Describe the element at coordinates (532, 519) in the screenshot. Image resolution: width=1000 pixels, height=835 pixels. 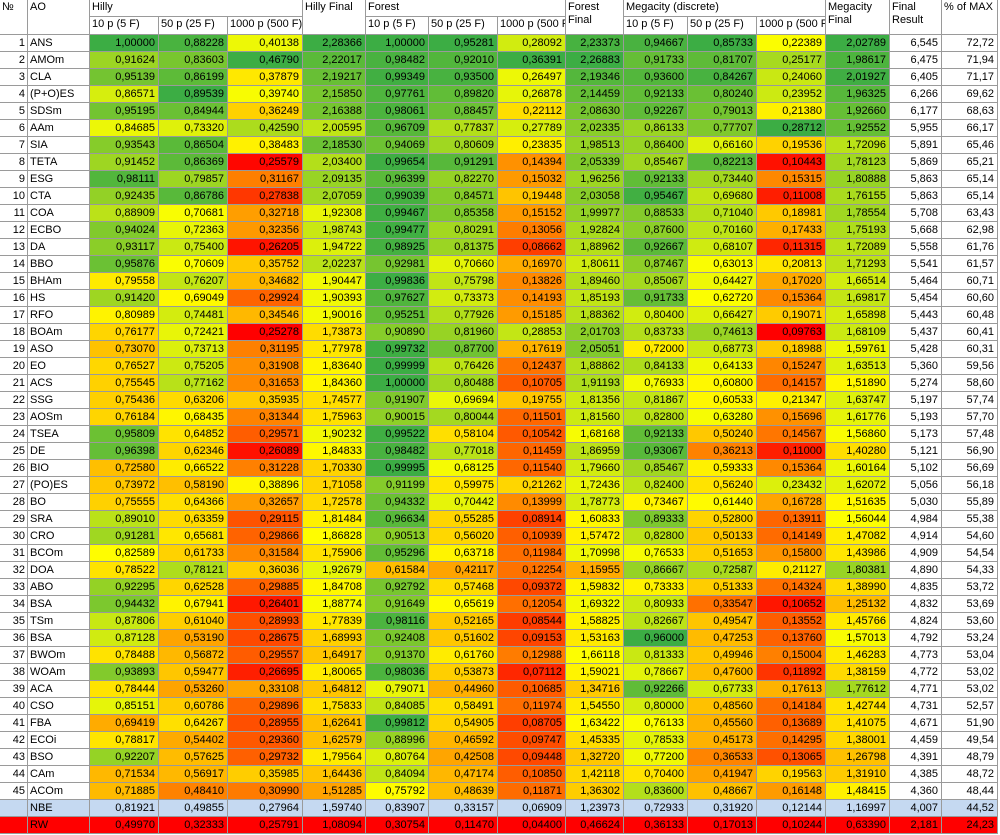
I see `score-cell: 0,08914` at that location.